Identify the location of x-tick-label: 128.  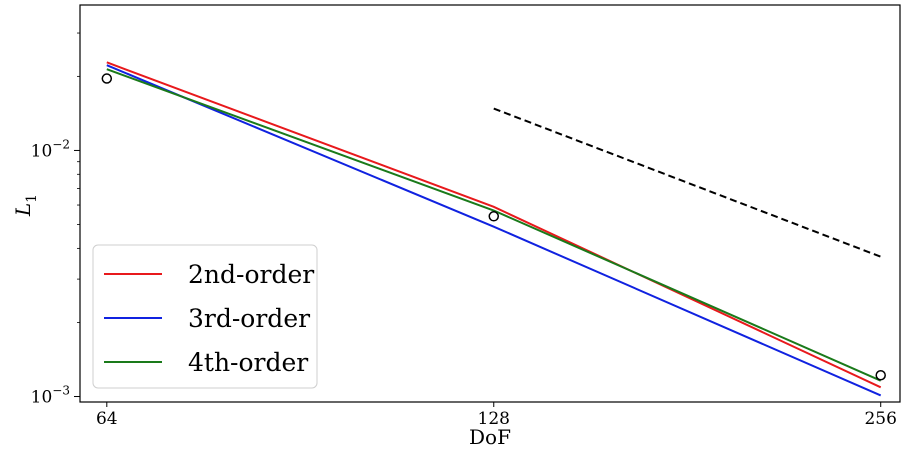
(494, 419).